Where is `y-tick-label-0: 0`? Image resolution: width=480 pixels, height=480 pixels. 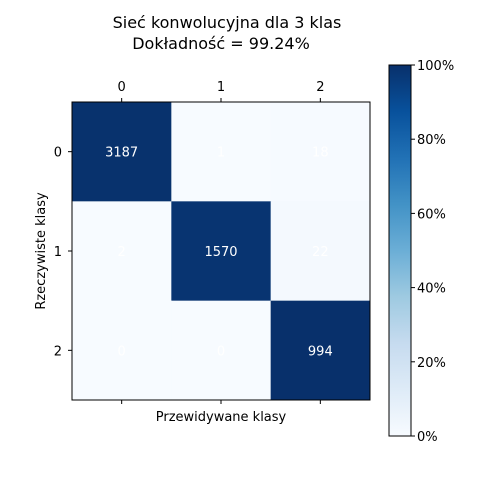 y-tick-label-0: 0 is located at coordinates (58, 153).